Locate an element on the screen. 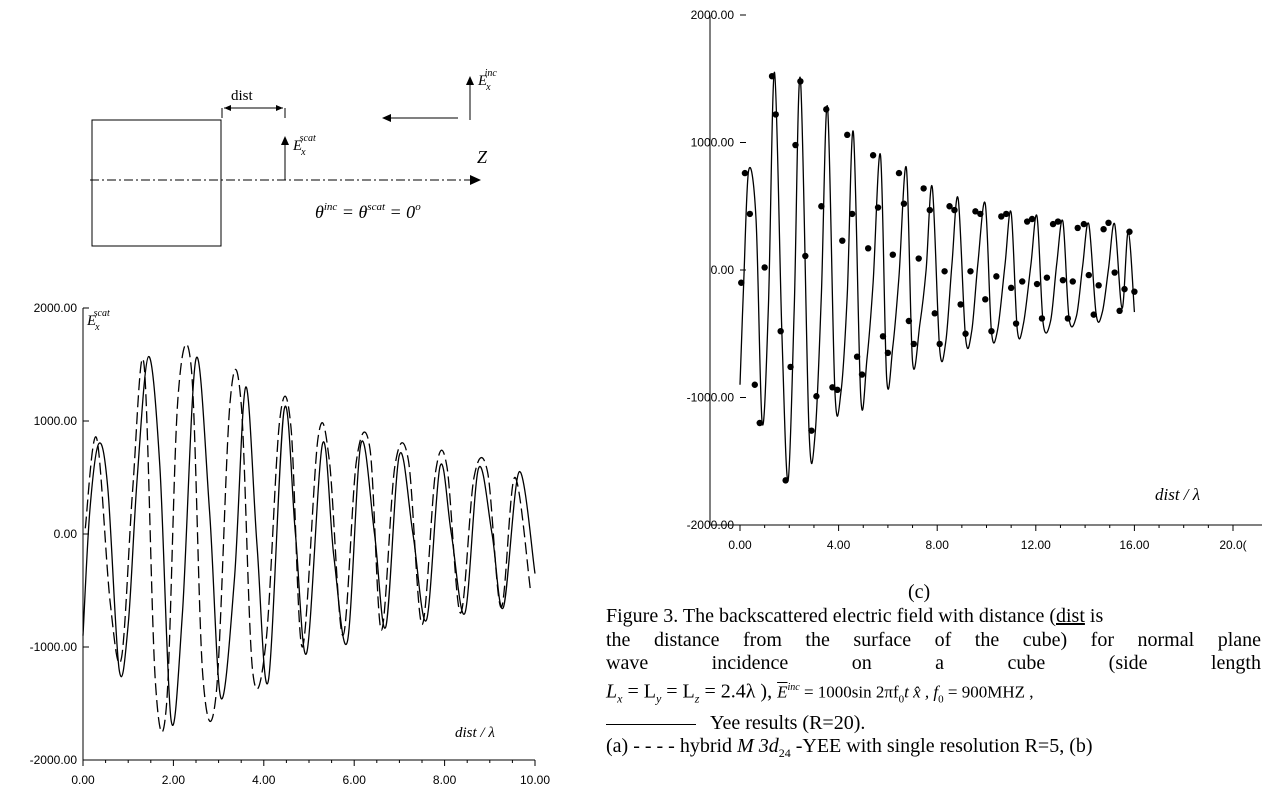  solid-line-legend-swatch is located at coordinates (651, 724).